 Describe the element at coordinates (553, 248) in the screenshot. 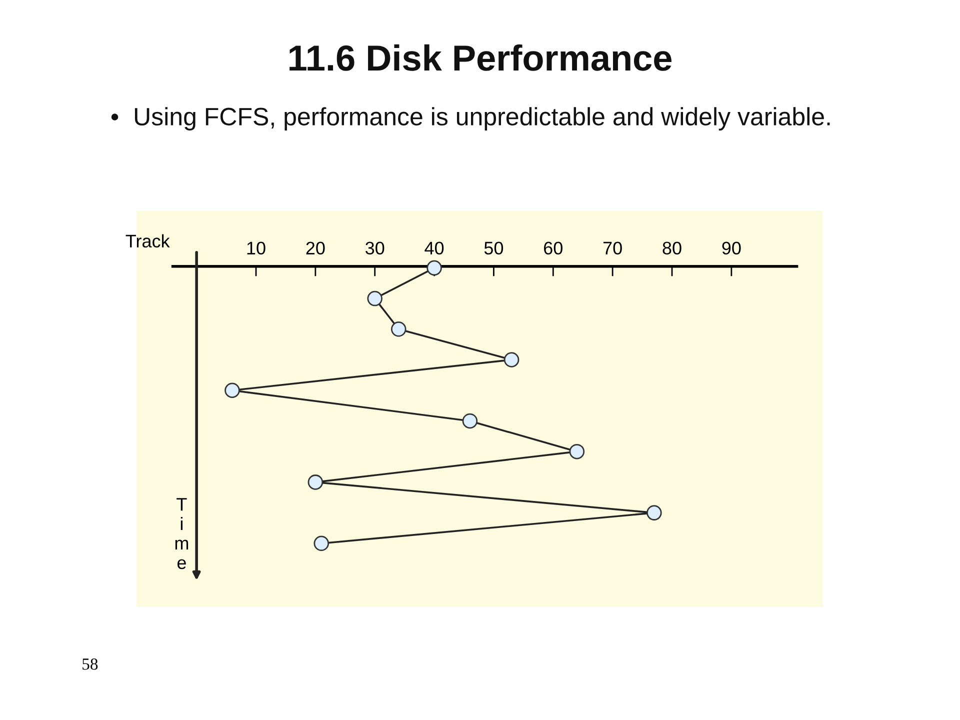

I see `x-tick-label: 60` at that location.